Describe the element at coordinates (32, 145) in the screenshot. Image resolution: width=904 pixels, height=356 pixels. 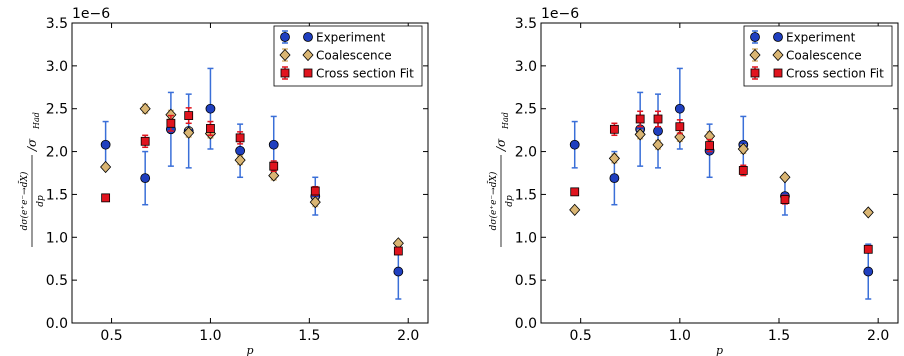
I see `y-label-divisor: /σ` at that location.